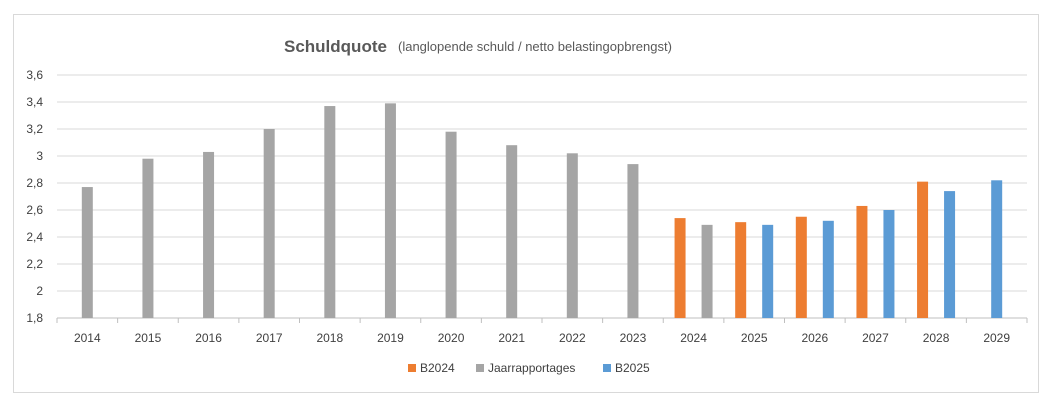  What do you see at coordinates (329, 338) in the screenshot?
I see `x-tick-label: 2018` at bounding box center [329, 338].